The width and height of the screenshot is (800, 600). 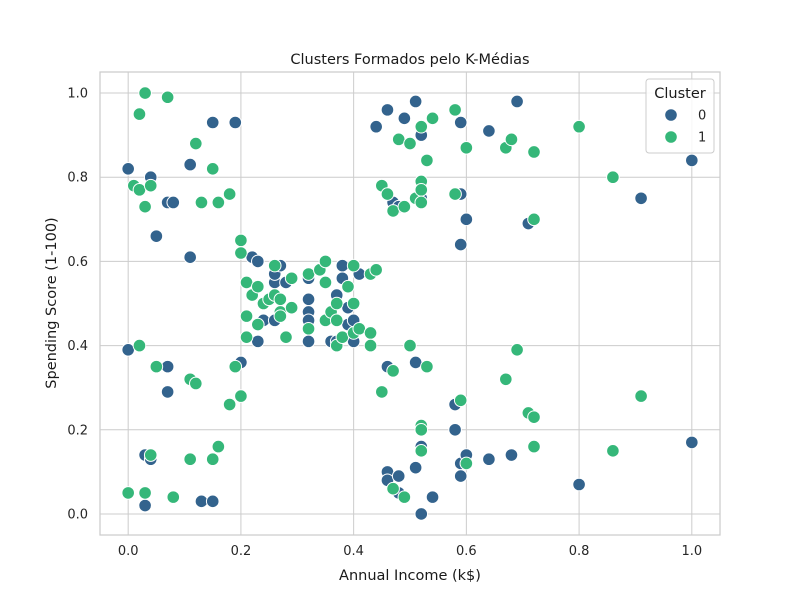 What do you see at coordinates (353, 551) in the screenshot?
I see `x-tick-label: 0.4` at bounding box center [353, 551].